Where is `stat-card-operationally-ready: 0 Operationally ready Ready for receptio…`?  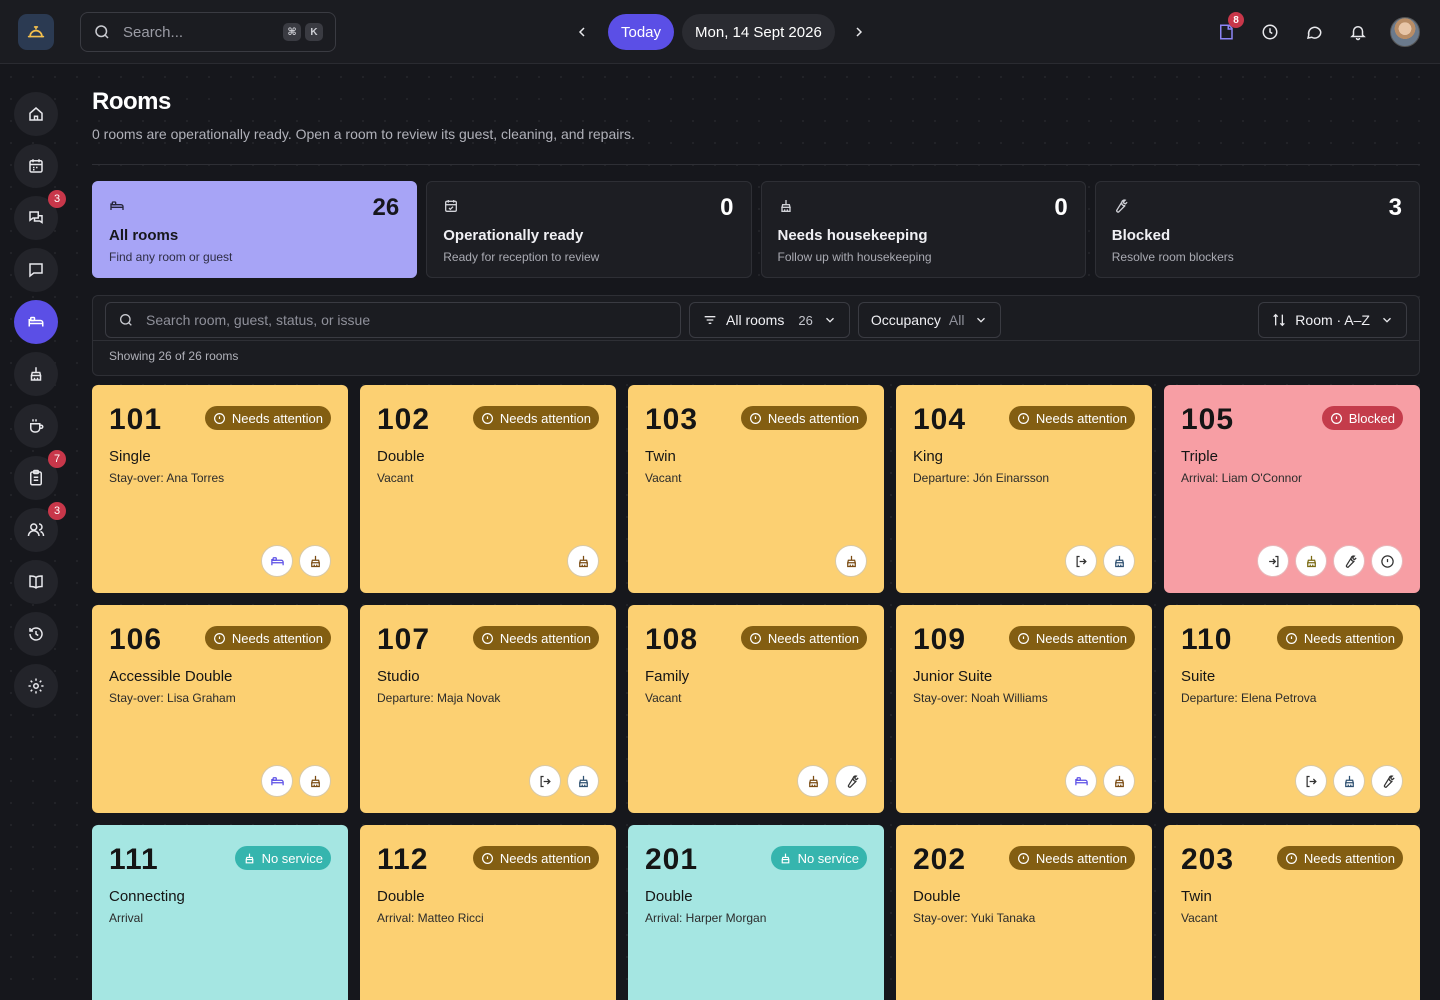
stat-card-operationally-ready: 0 Operationally ready Ready for receptio… is located at coordinates (589, 229).